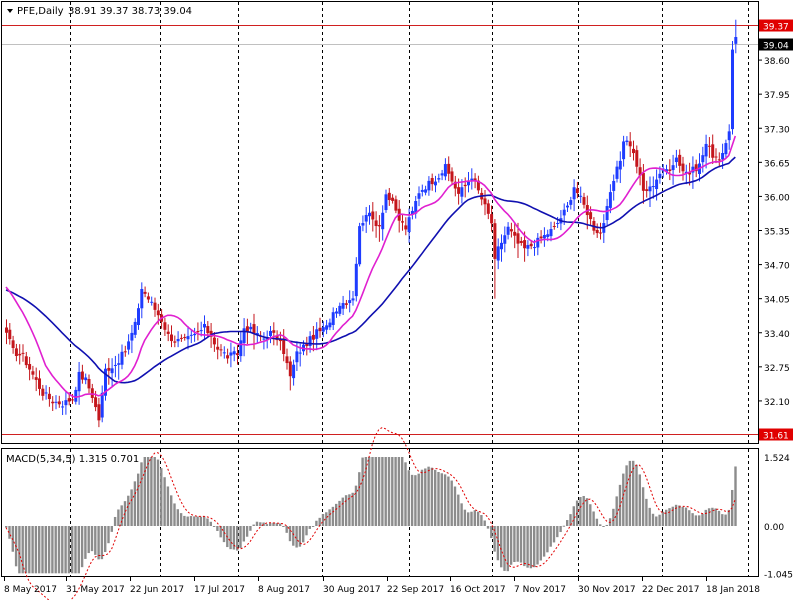  Describe the element at coordinates (95, 590) in the screenshot. I see `x-tick-label: 31 May 2017` at that location.